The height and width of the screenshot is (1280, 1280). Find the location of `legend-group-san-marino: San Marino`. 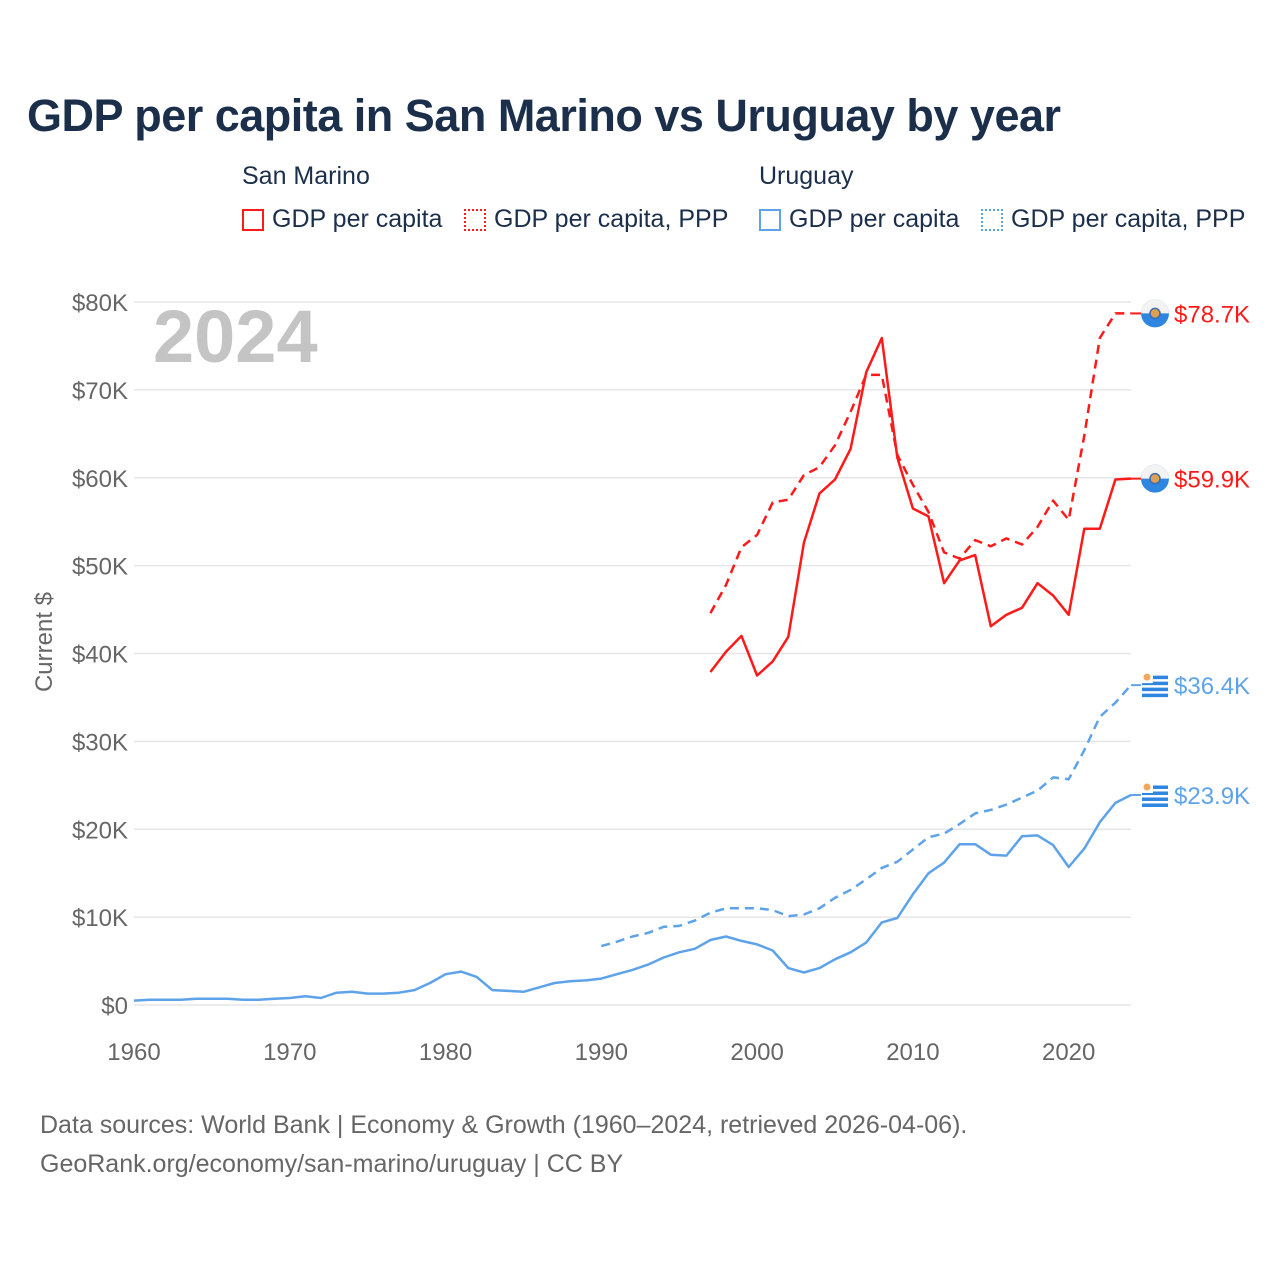

legend-group-san-marino: San Marino is located at coordinates (306, 176).